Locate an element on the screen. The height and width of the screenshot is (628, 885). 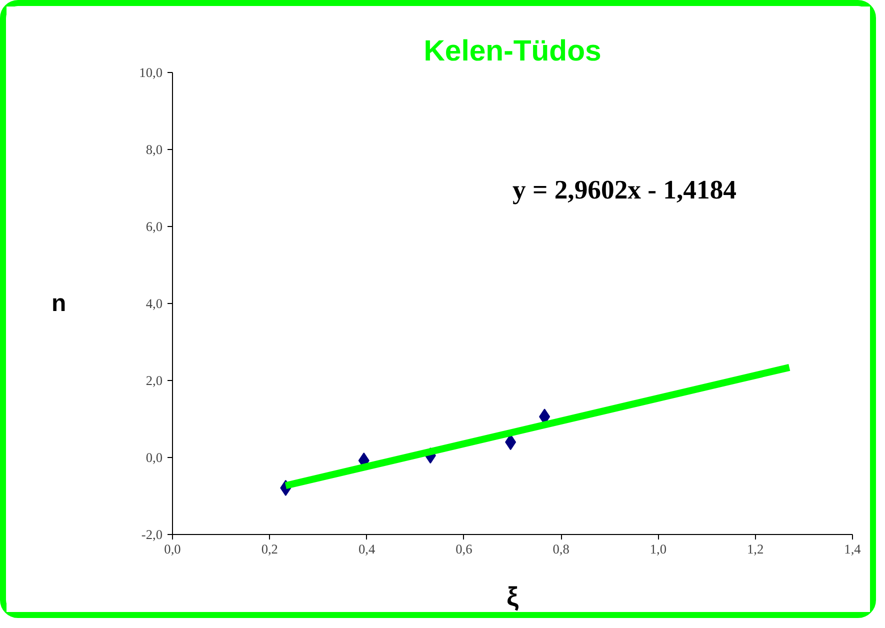
y-tick-label: 6,0 is located at coordinates (154, 226).